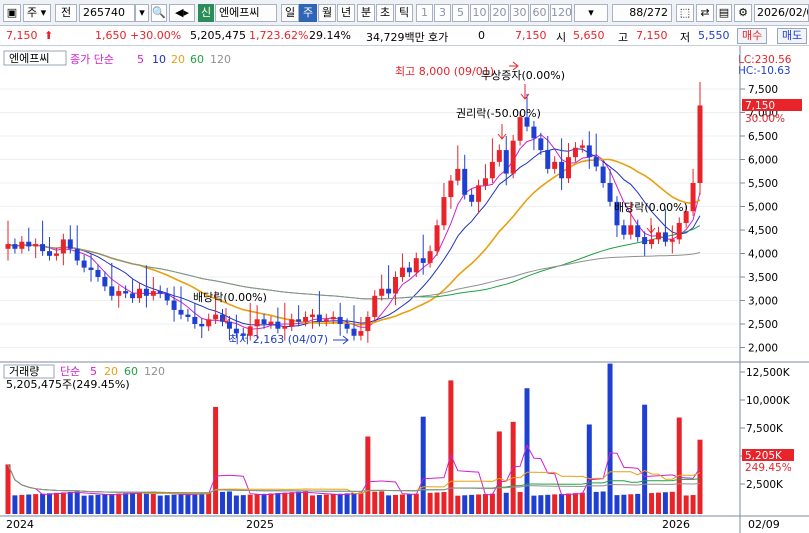 Image resolution: width=809 pixels, height=533 pixels. Describe the element at coordinates (781, 13) in the screenshot. I see `date-input: 2026/02/09` at that location.